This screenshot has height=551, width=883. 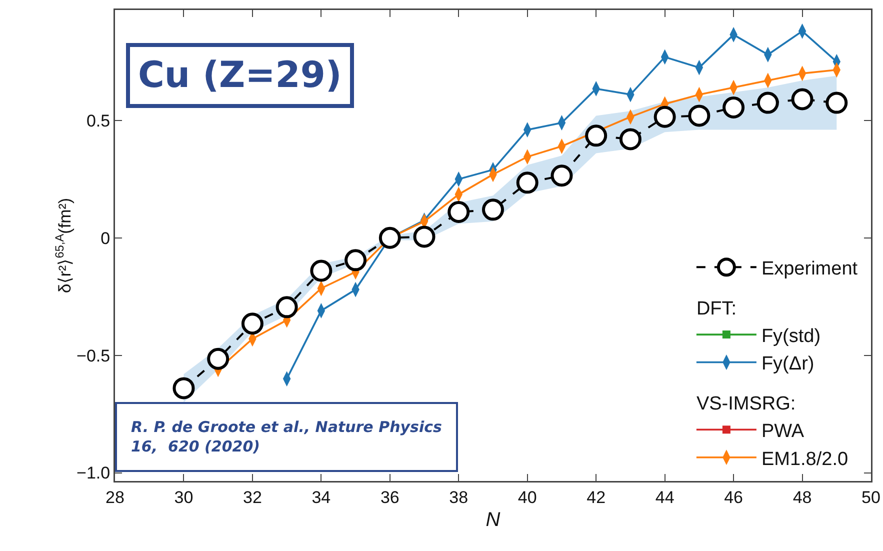 I want to click on x-tick-label: 36, so click(x=390, y=497).